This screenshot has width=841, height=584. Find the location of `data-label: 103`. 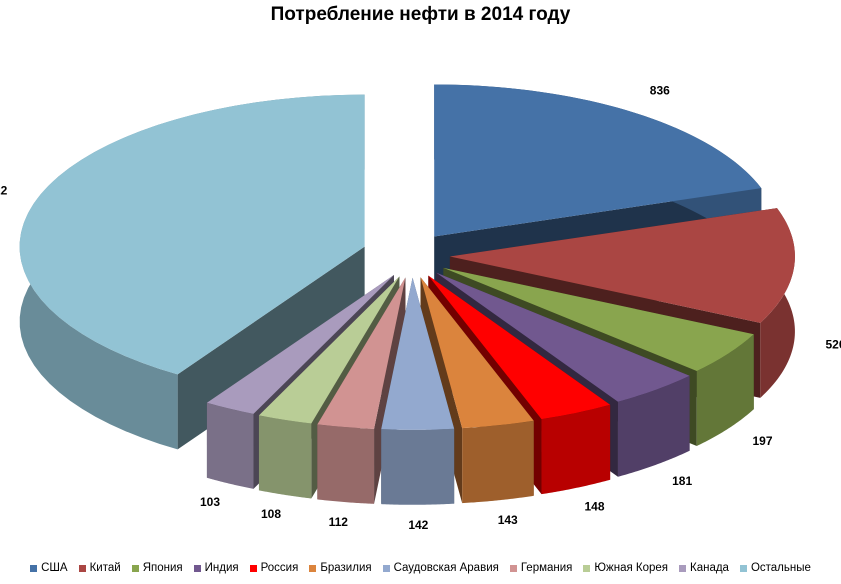

data-label: 103 is located at coordinates (210, 502).